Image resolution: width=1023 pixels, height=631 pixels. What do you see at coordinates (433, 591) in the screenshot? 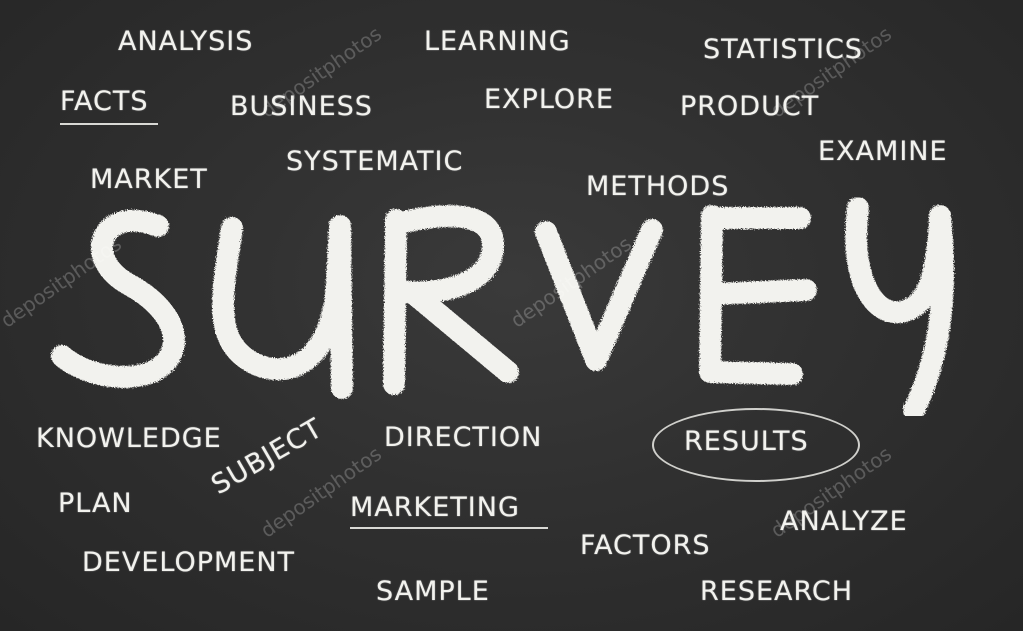
I see `word-sample: SAMPLE` at bounding box center [433, 591].